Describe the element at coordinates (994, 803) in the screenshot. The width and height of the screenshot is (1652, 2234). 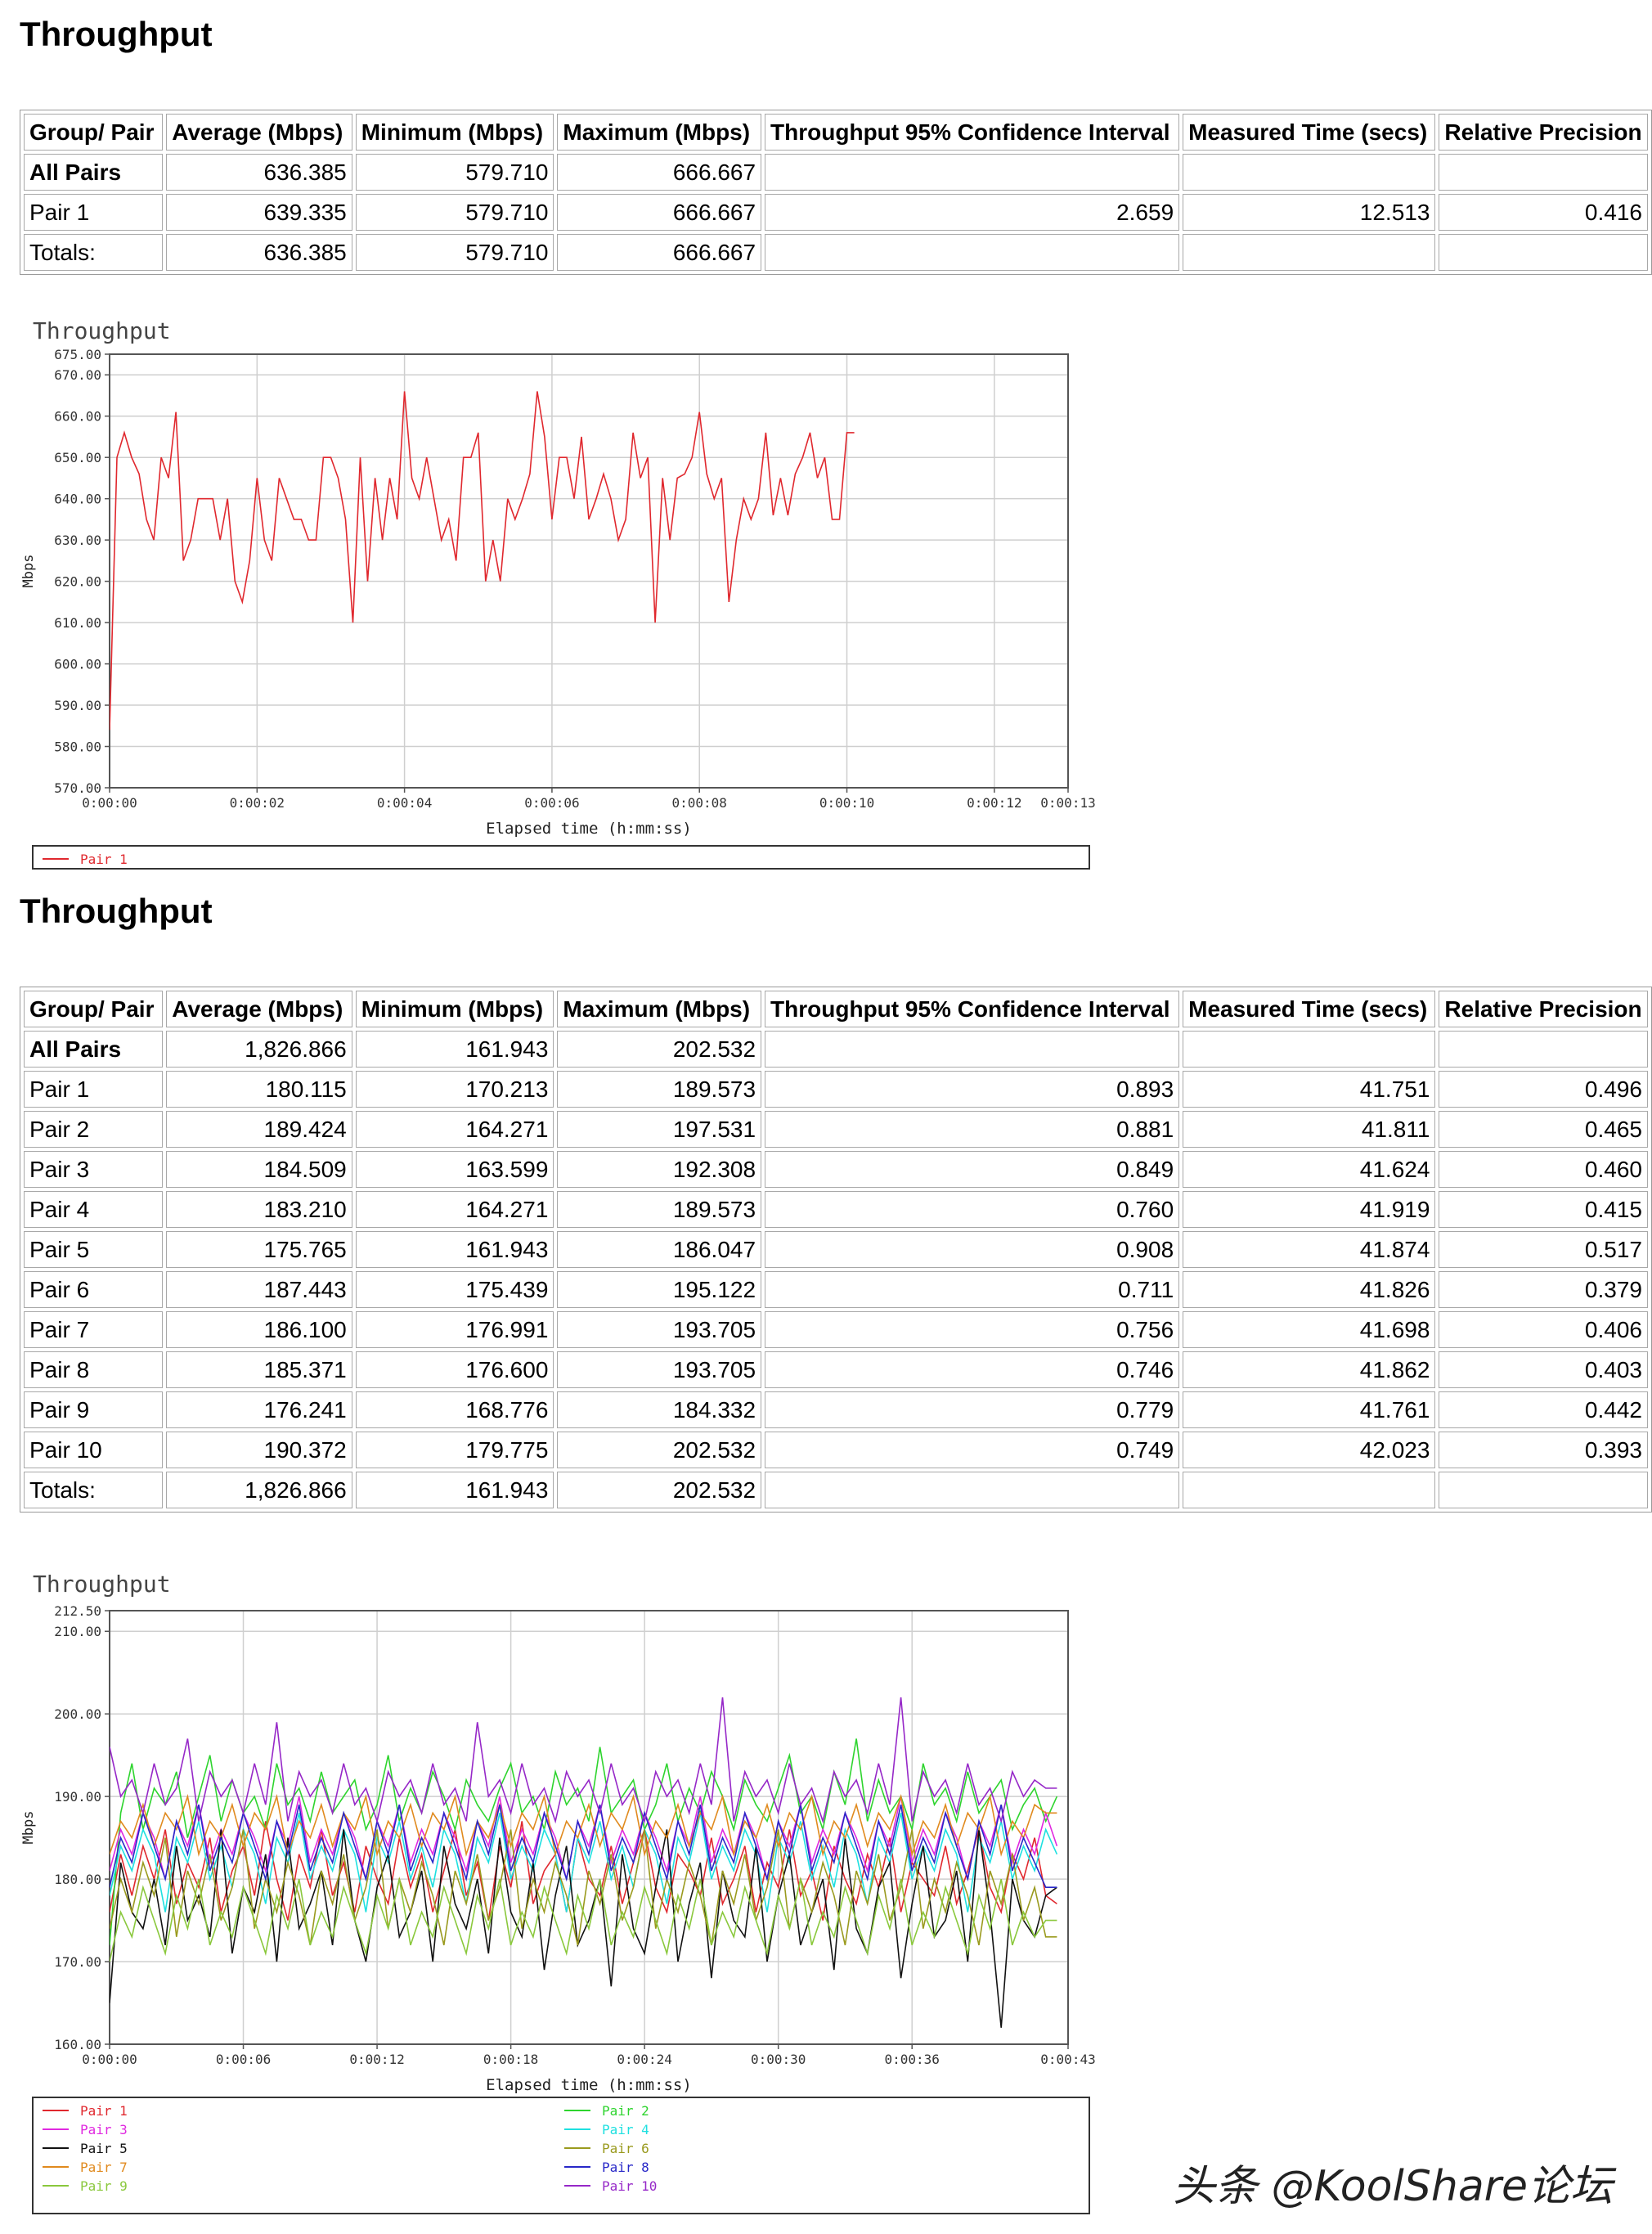
I see `x-tick-label: 0:00:12` at that location.